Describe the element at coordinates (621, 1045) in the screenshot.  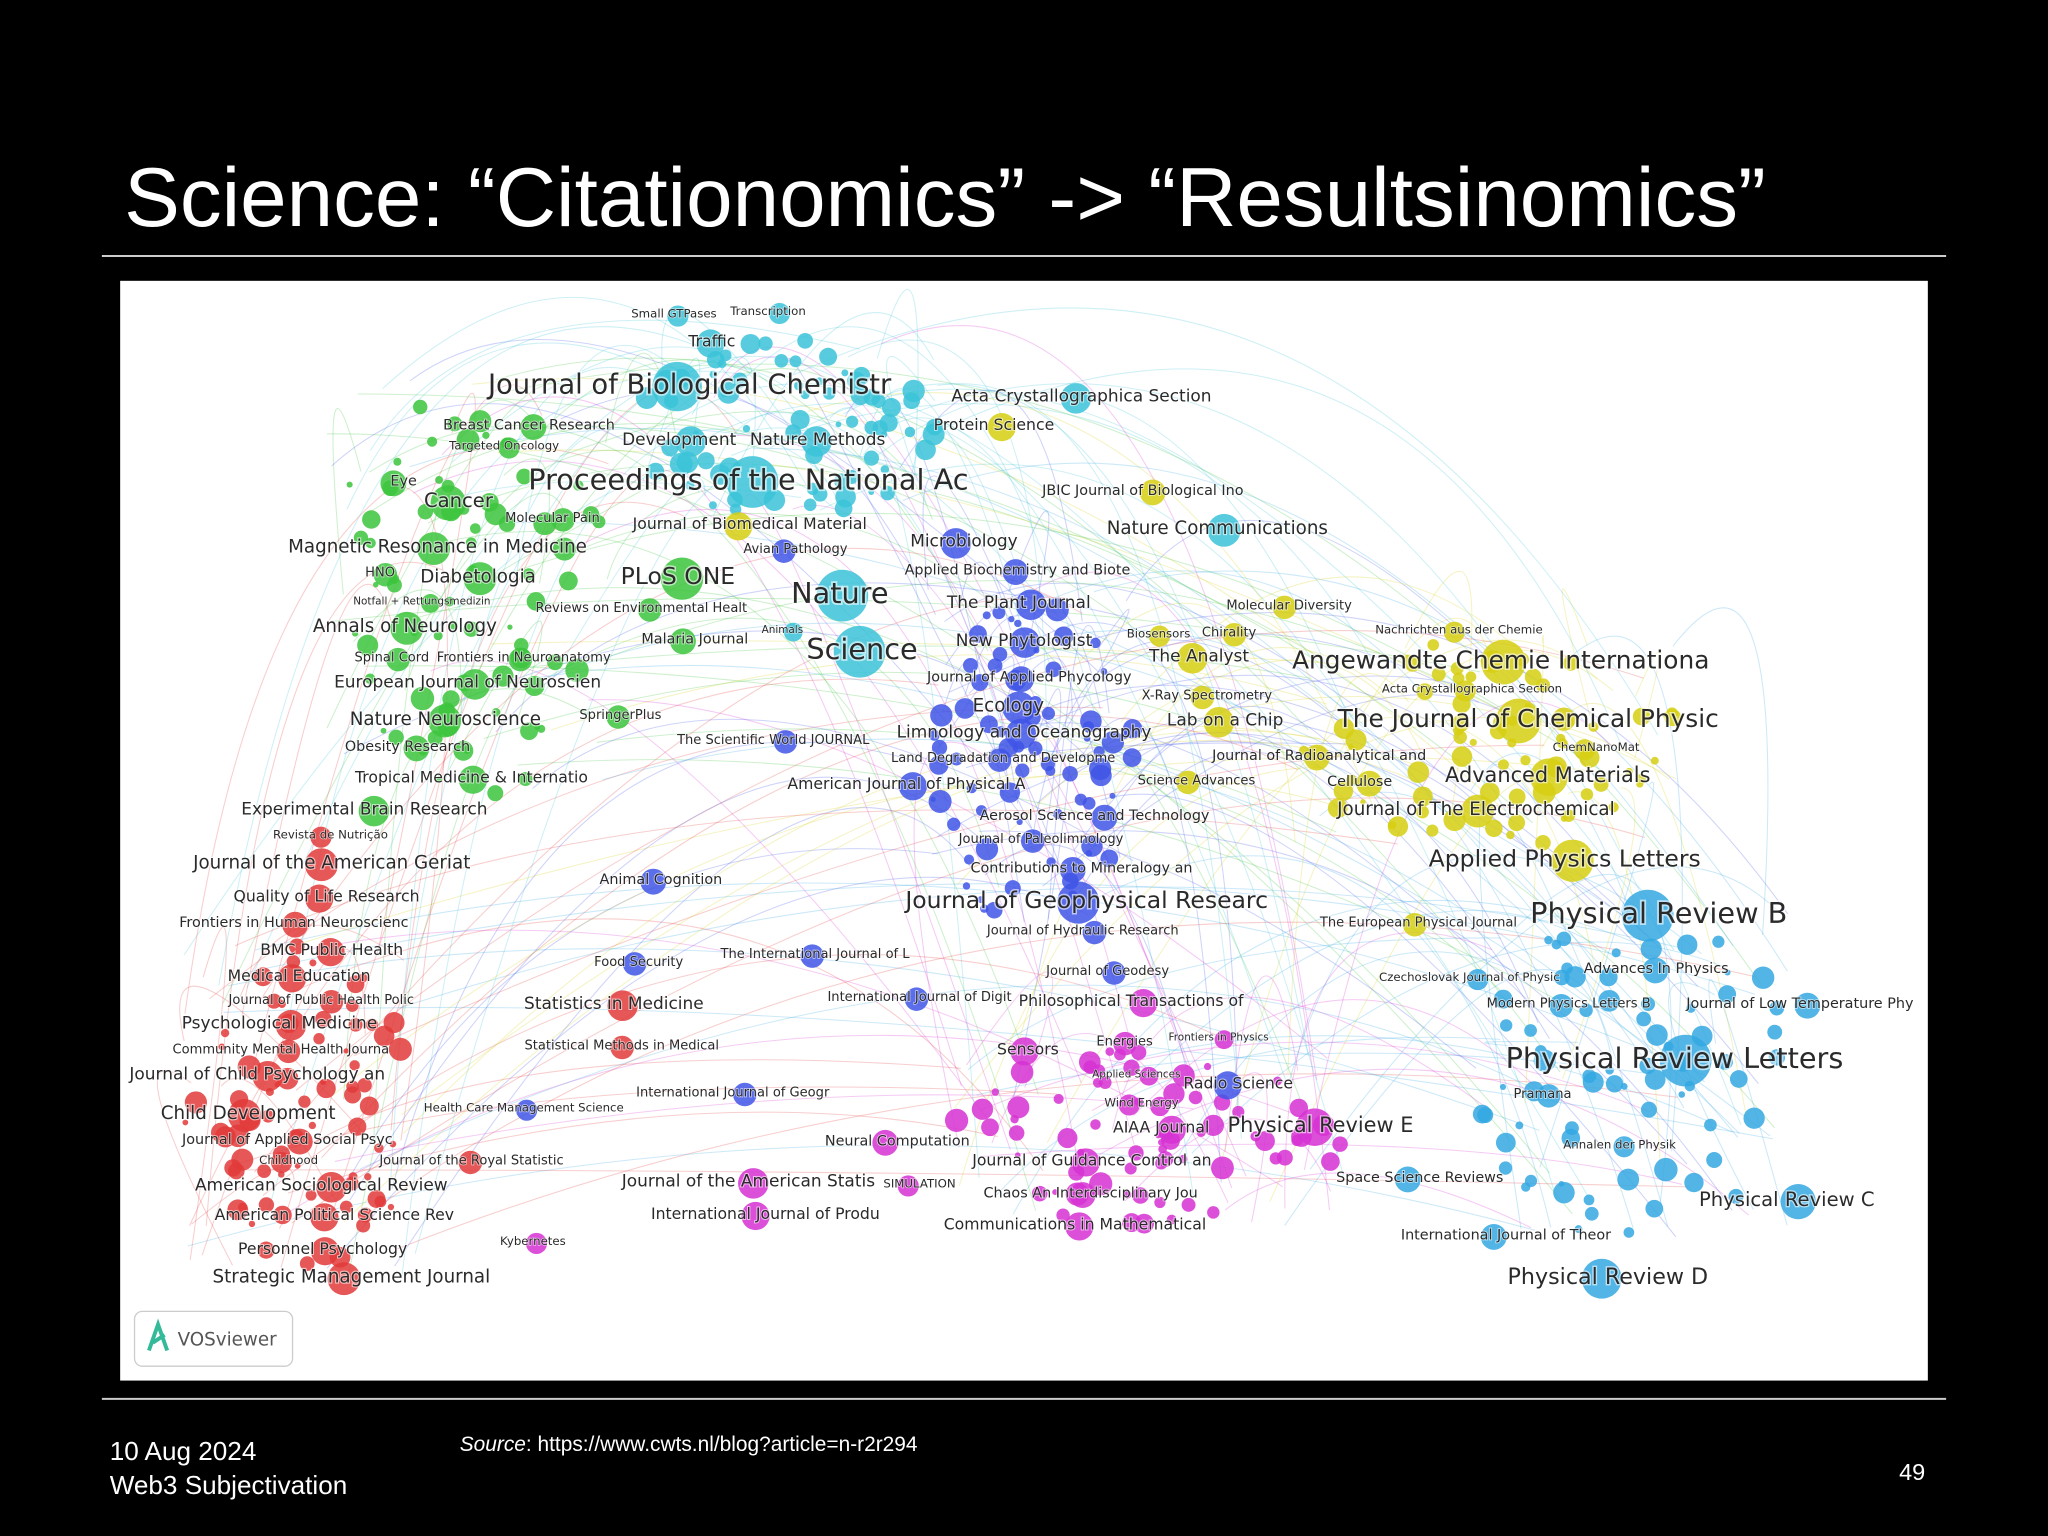
I see `map-label: Statistical Methods in Medical` at that location.